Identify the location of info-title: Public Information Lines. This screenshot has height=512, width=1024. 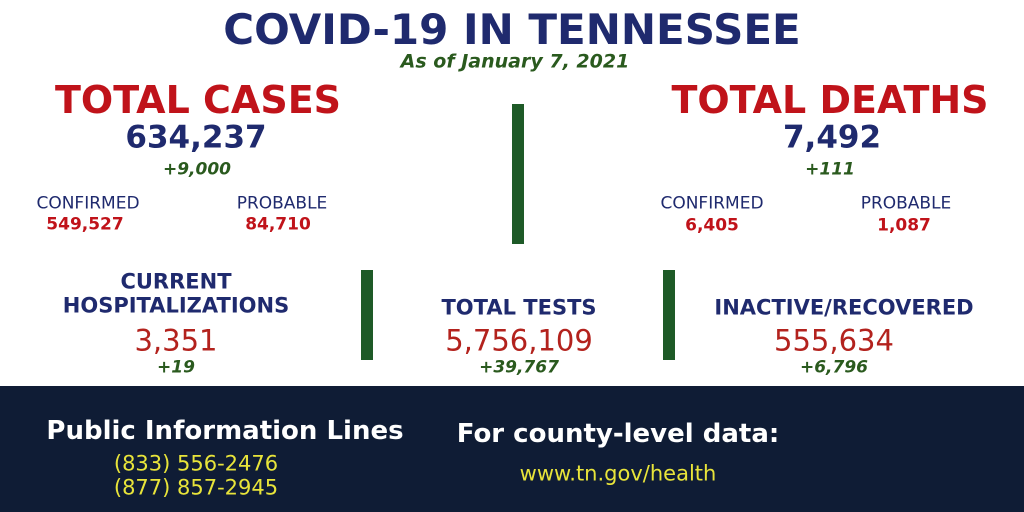
(225, 431).